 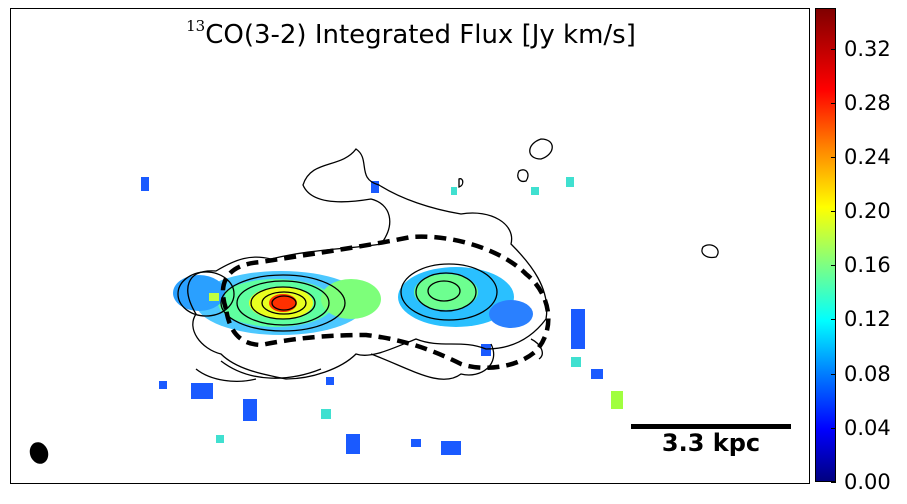 What do you see at coordinates (617, 400) in the screenshot?
I see `emission-patch-green` at bounding box center [617, 400].